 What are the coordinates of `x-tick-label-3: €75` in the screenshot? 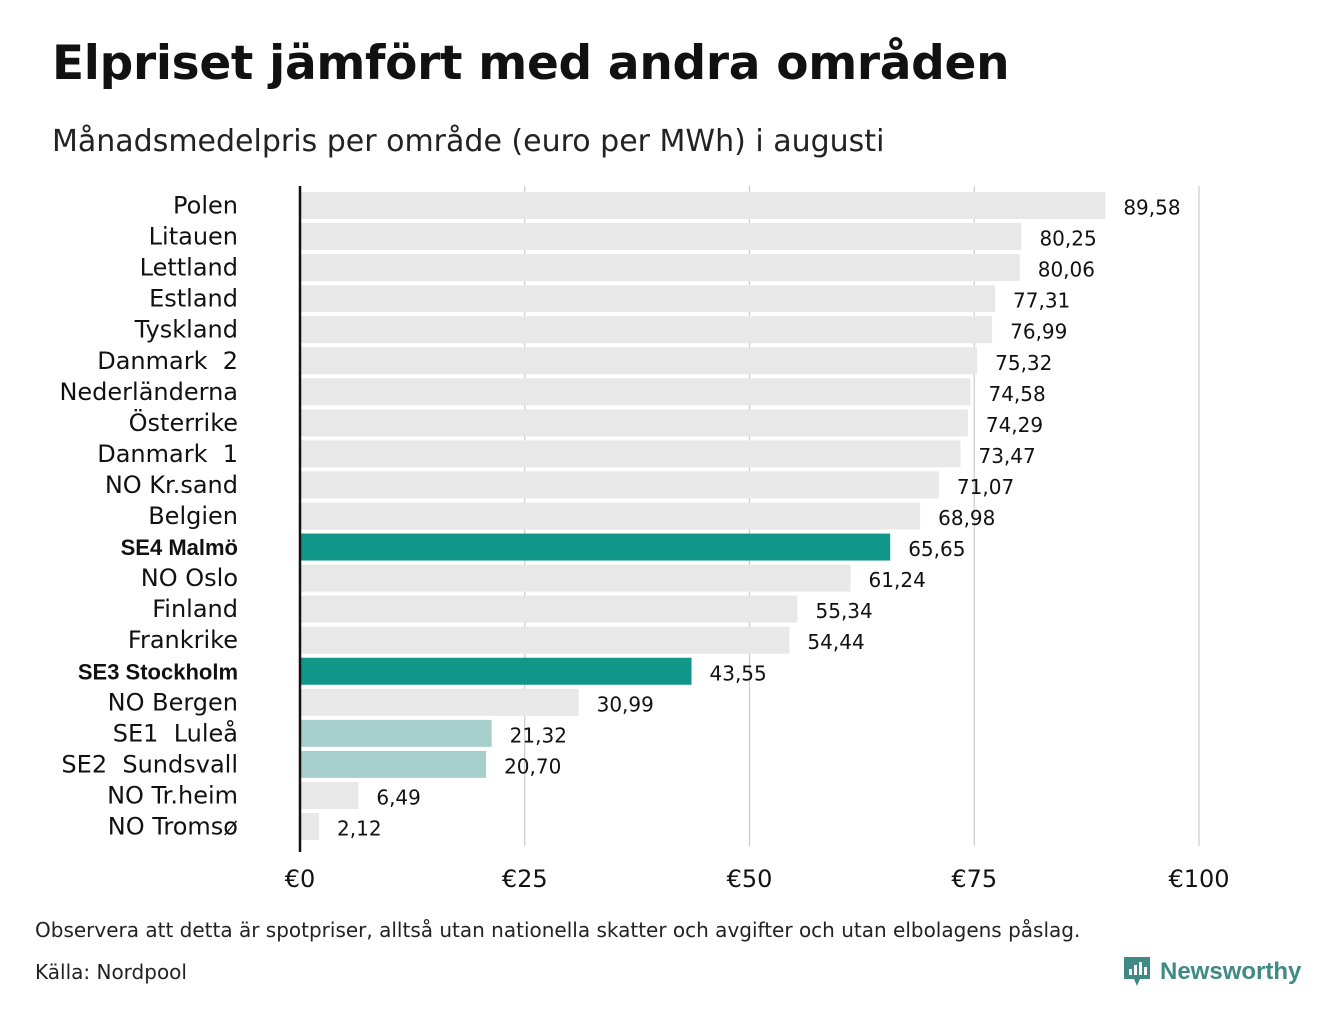 It's located at (974, 879).